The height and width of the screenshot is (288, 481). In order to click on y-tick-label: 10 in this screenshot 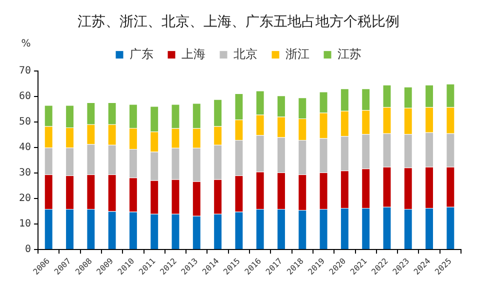, I will do `click(25, 224)`.